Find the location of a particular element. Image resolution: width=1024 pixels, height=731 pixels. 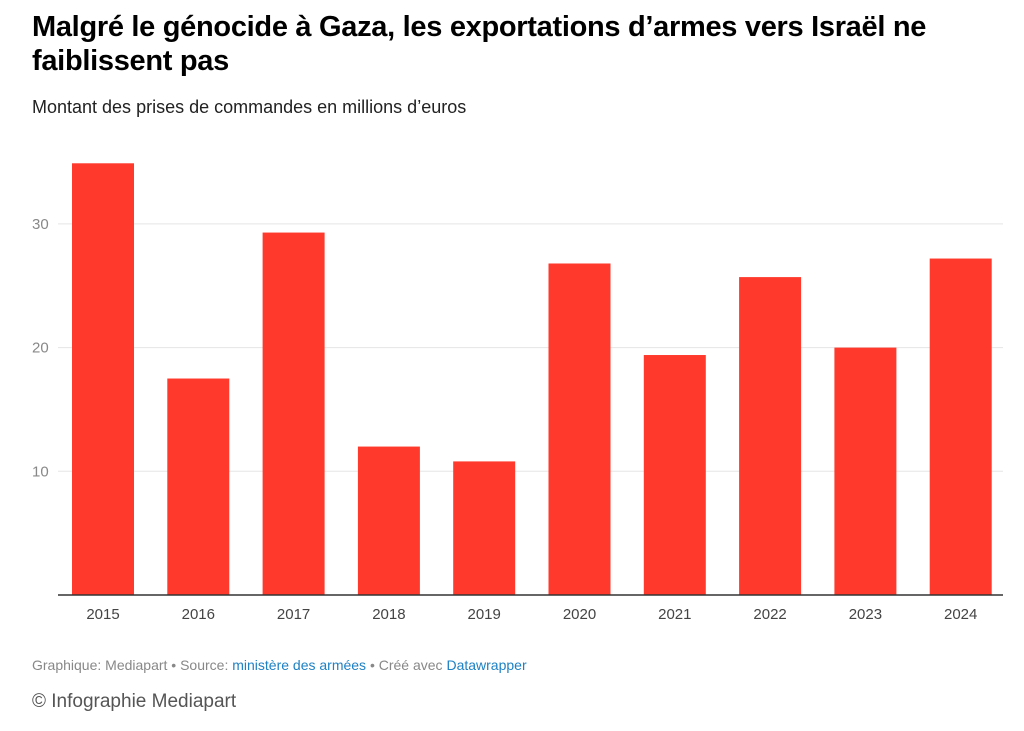

y-tick-label: 10 is located at coordinates (40, 471).